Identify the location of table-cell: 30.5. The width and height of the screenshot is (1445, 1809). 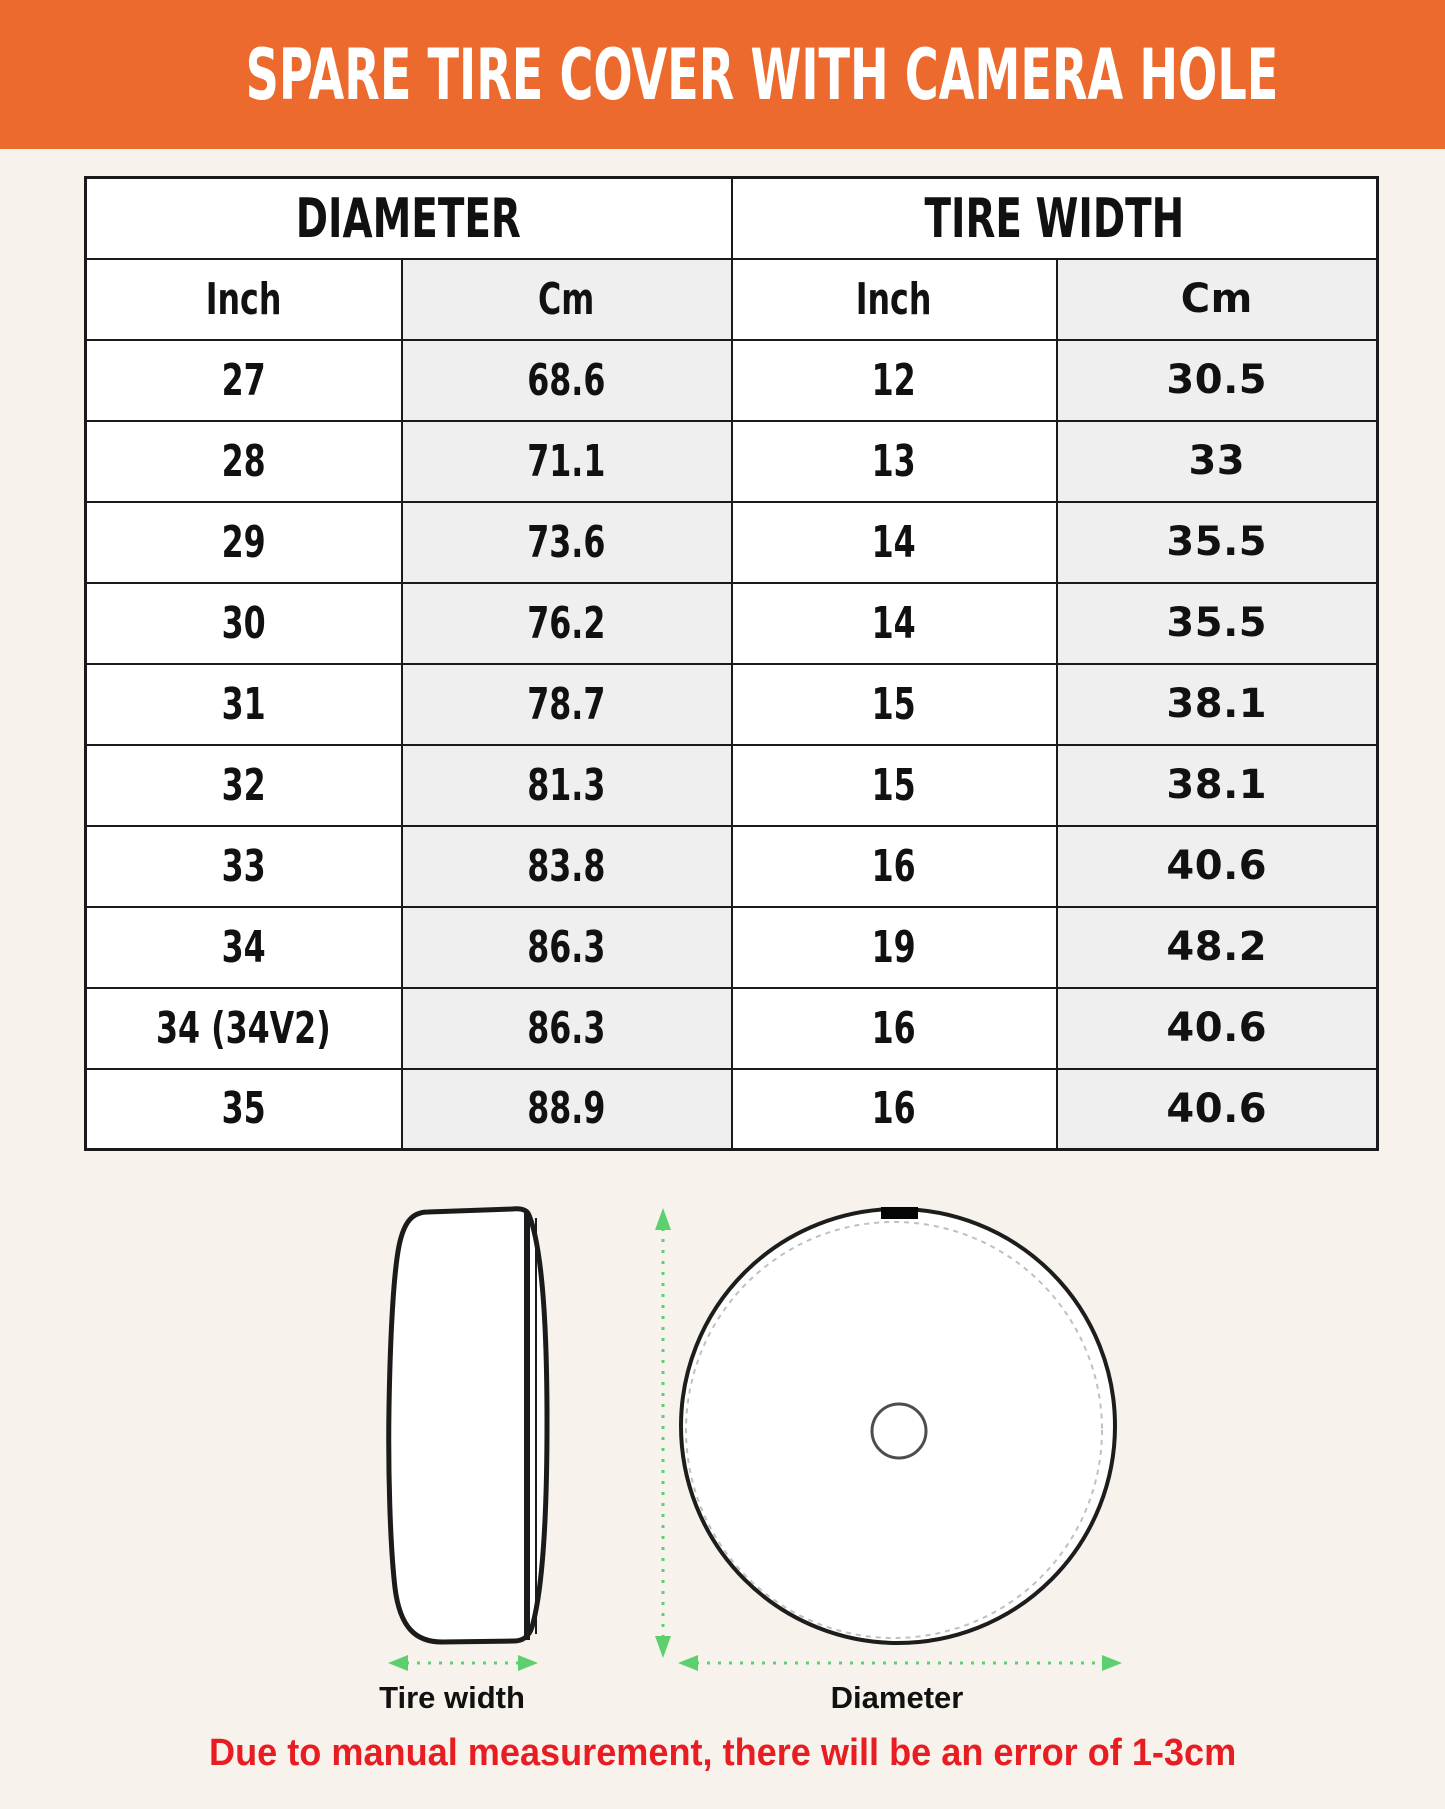
(1217, 380).